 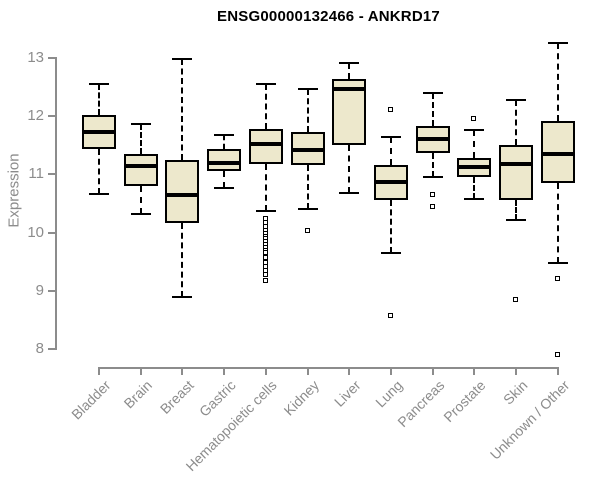 What do you see at coordinates (35, 232) in the screenshot?
I see `y-tick-label: 10` at bounding box center [35, 232].